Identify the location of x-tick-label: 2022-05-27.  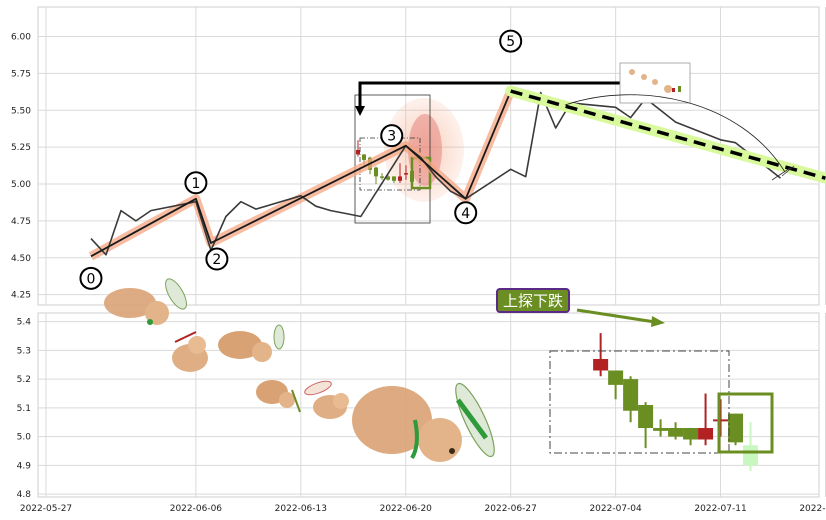
(46, 509).